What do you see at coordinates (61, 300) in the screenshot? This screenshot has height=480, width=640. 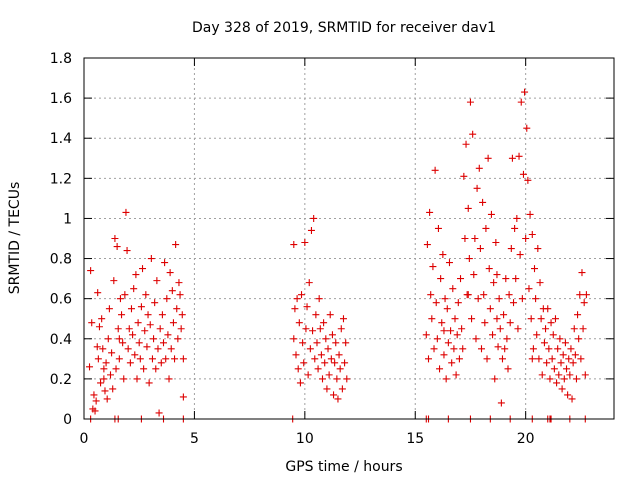 I see `y-tick-label: 0.6` at bounding box center [61, 300].